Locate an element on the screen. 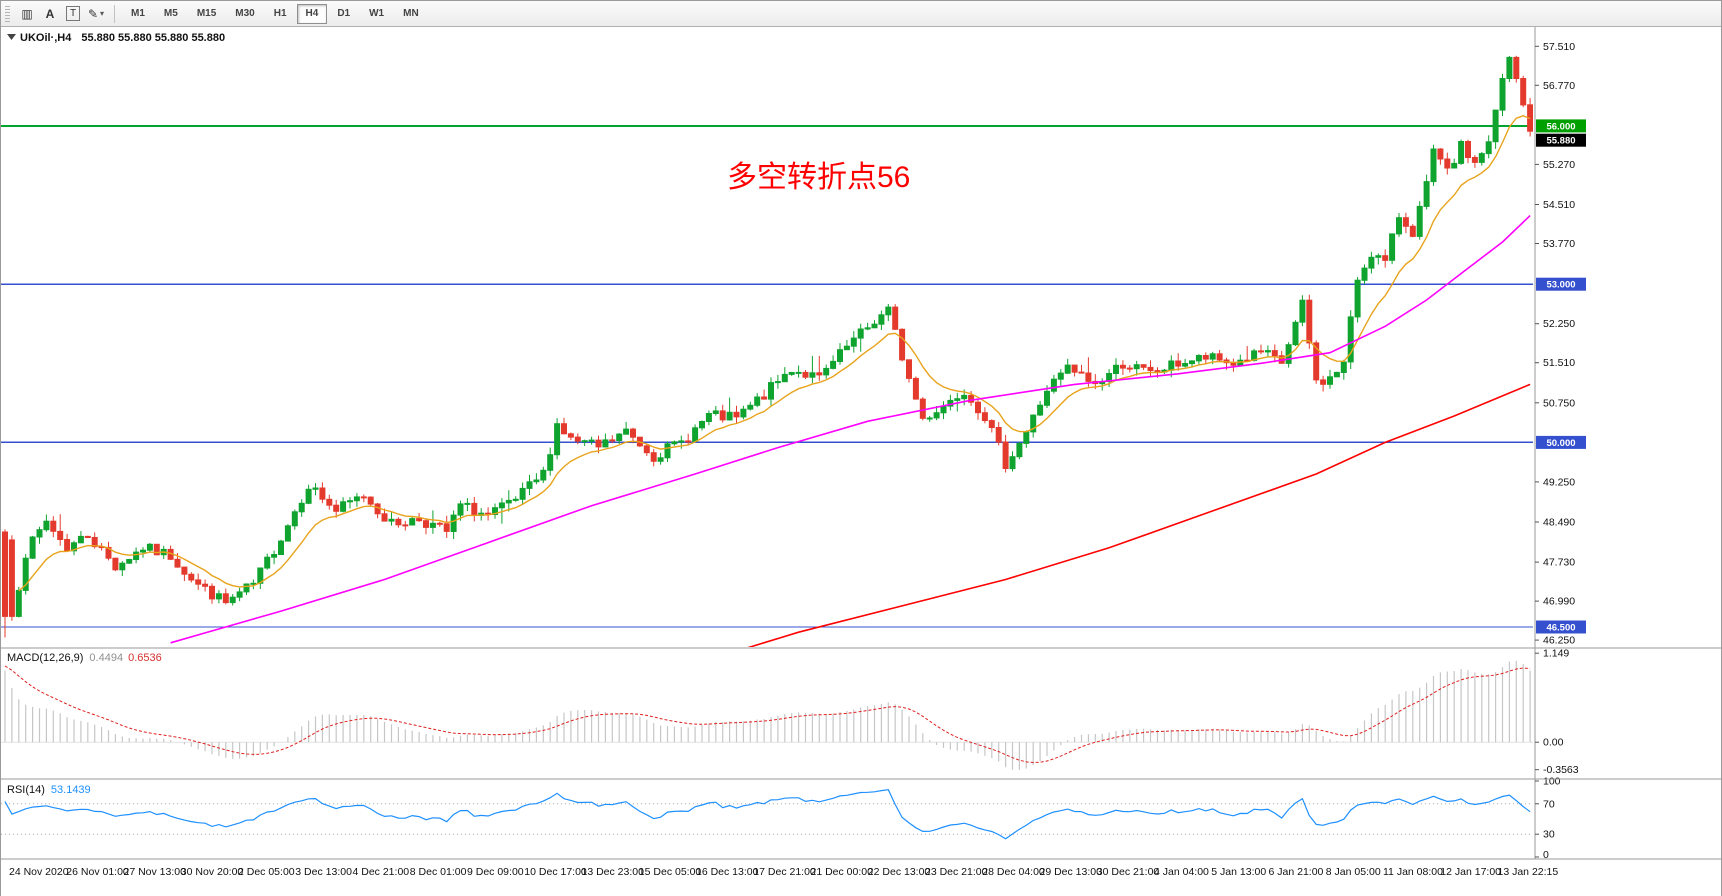 The width and height of the screenshot is (1722, 896). symbol-name: UKOil·,H4 is located at coordinates (46, 38).